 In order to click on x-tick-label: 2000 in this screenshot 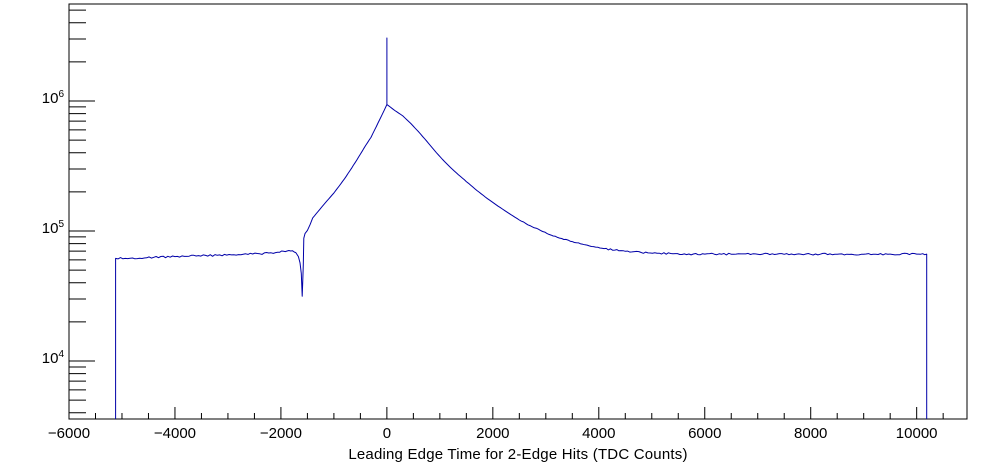, I will do `click(492, 433)`.